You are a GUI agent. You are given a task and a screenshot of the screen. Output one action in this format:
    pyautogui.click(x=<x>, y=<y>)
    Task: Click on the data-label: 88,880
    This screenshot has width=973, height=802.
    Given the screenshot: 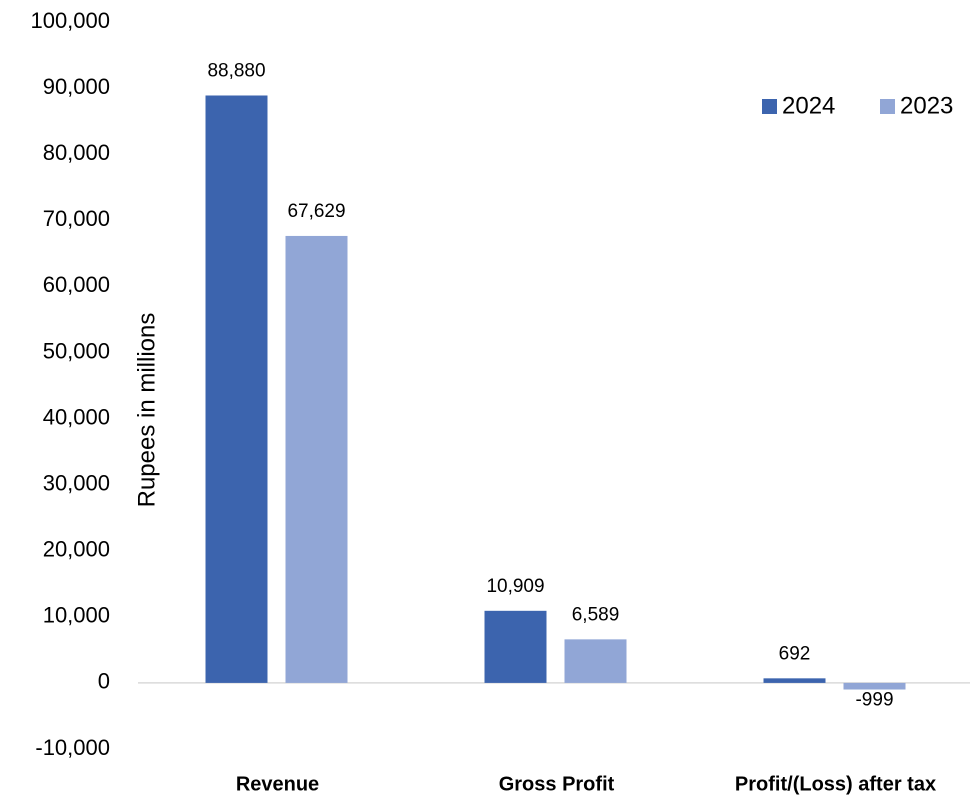 What is the action you would take?
    pyautogui.click(x=236, y=71)
    